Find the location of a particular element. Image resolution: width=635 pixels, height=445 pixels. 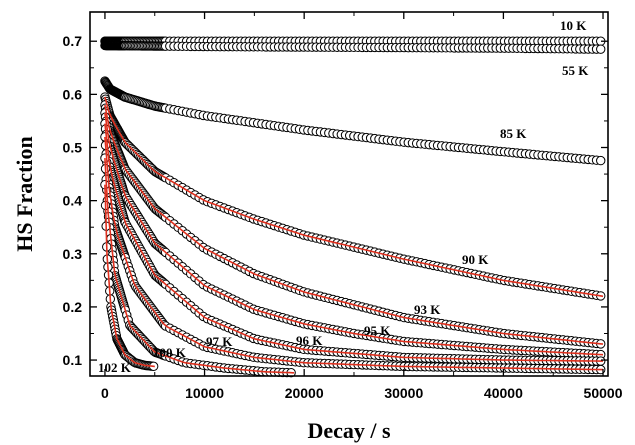

curve-label: 95 K is located at coordinates (377, 330).